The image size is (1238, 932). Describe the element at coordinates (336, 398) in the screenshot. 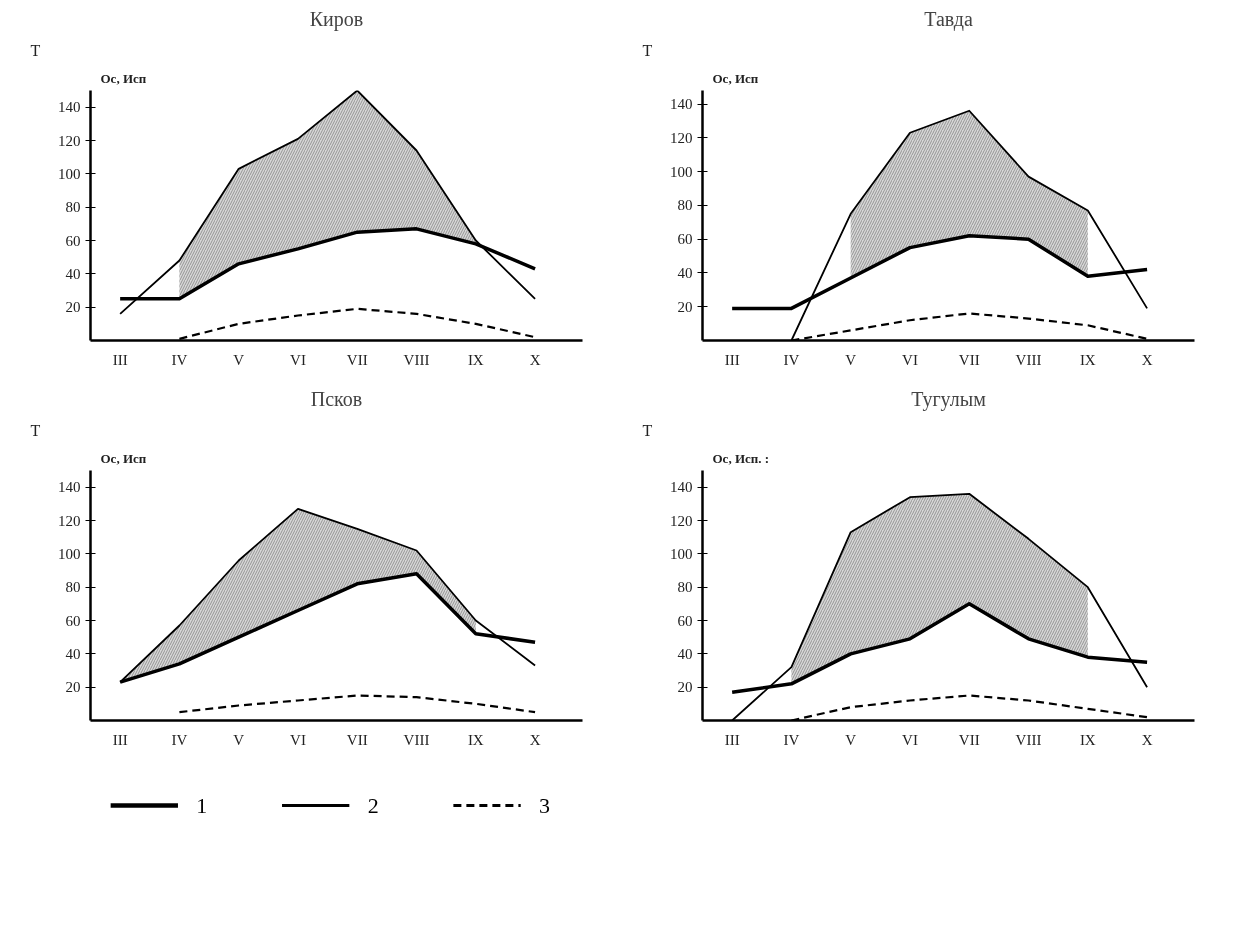

I see `chart-title: Псков` at that location.